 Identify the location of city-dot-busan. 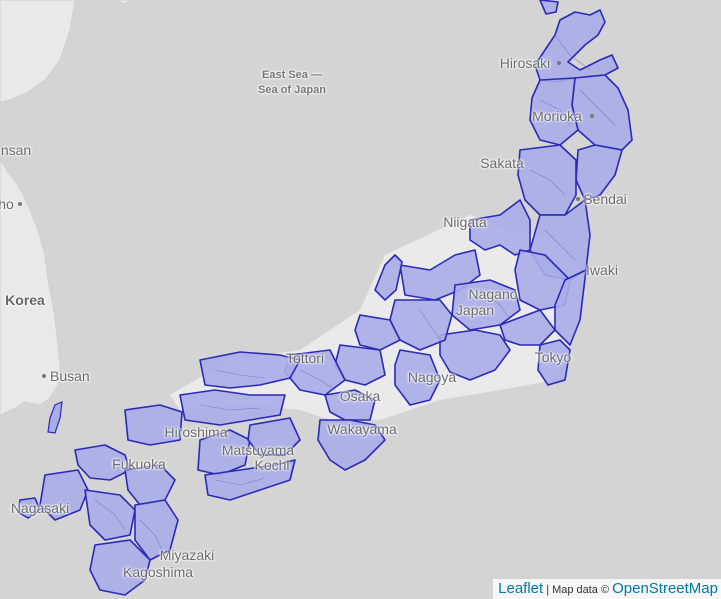
(44, 376).